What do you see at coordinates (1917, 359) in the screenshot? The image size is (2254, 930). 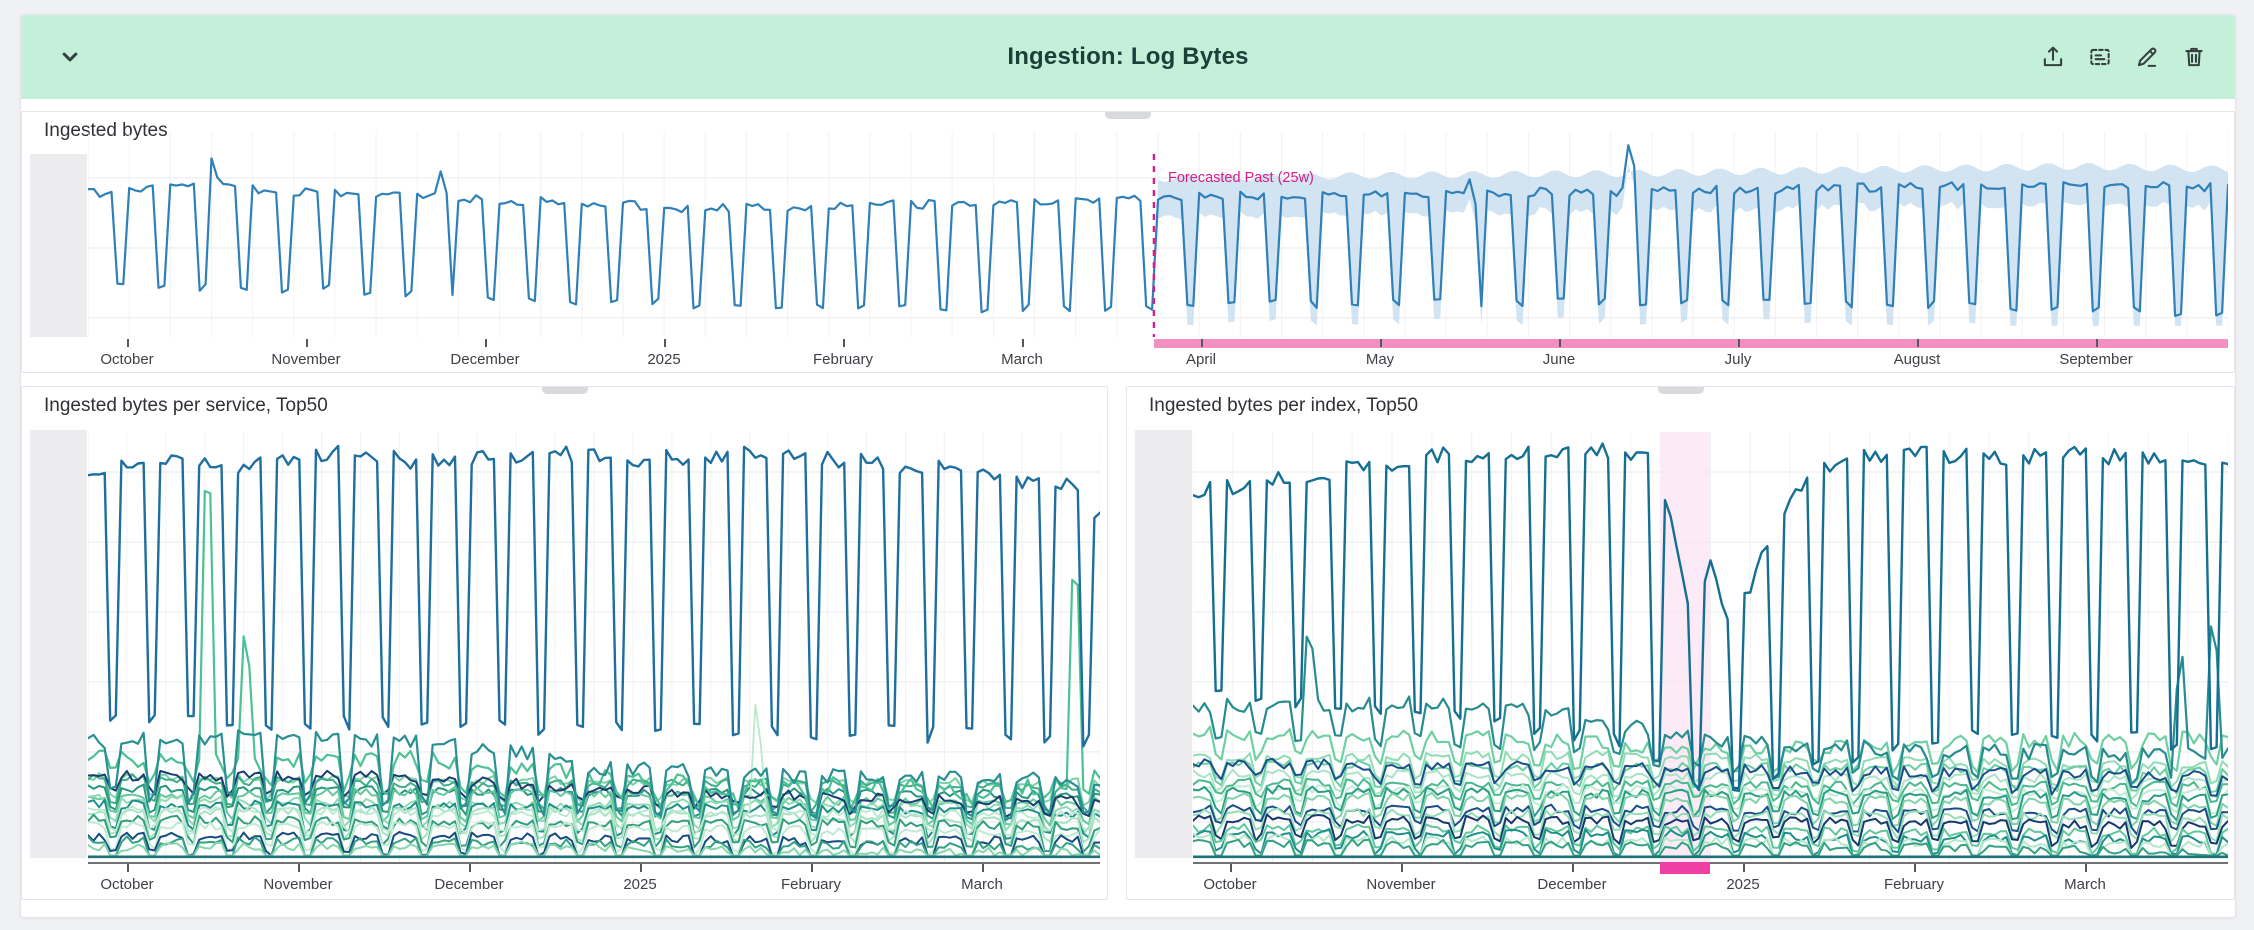 I see `x-axis-label: August` at bounding box center [1917, 359].